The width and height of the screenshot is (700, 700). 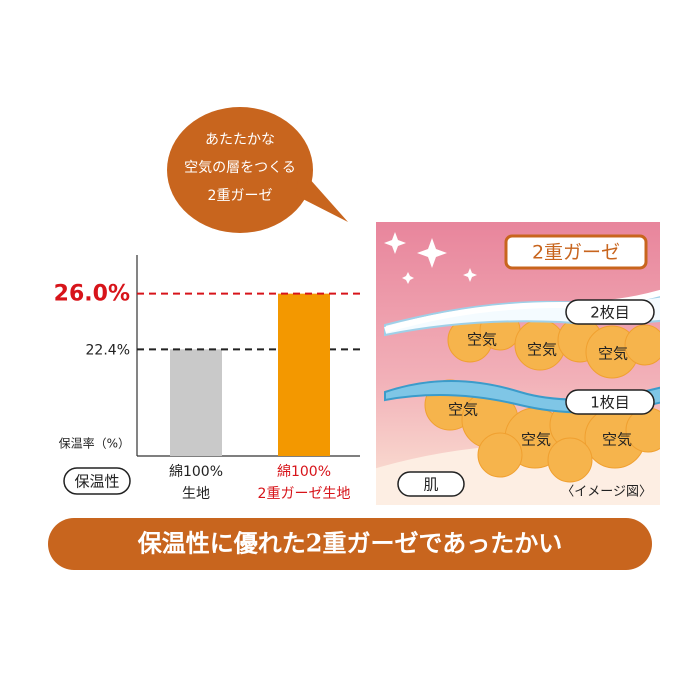 I want to click on diagram-title: 2重ガーゼ, so click(x=576, y=253).